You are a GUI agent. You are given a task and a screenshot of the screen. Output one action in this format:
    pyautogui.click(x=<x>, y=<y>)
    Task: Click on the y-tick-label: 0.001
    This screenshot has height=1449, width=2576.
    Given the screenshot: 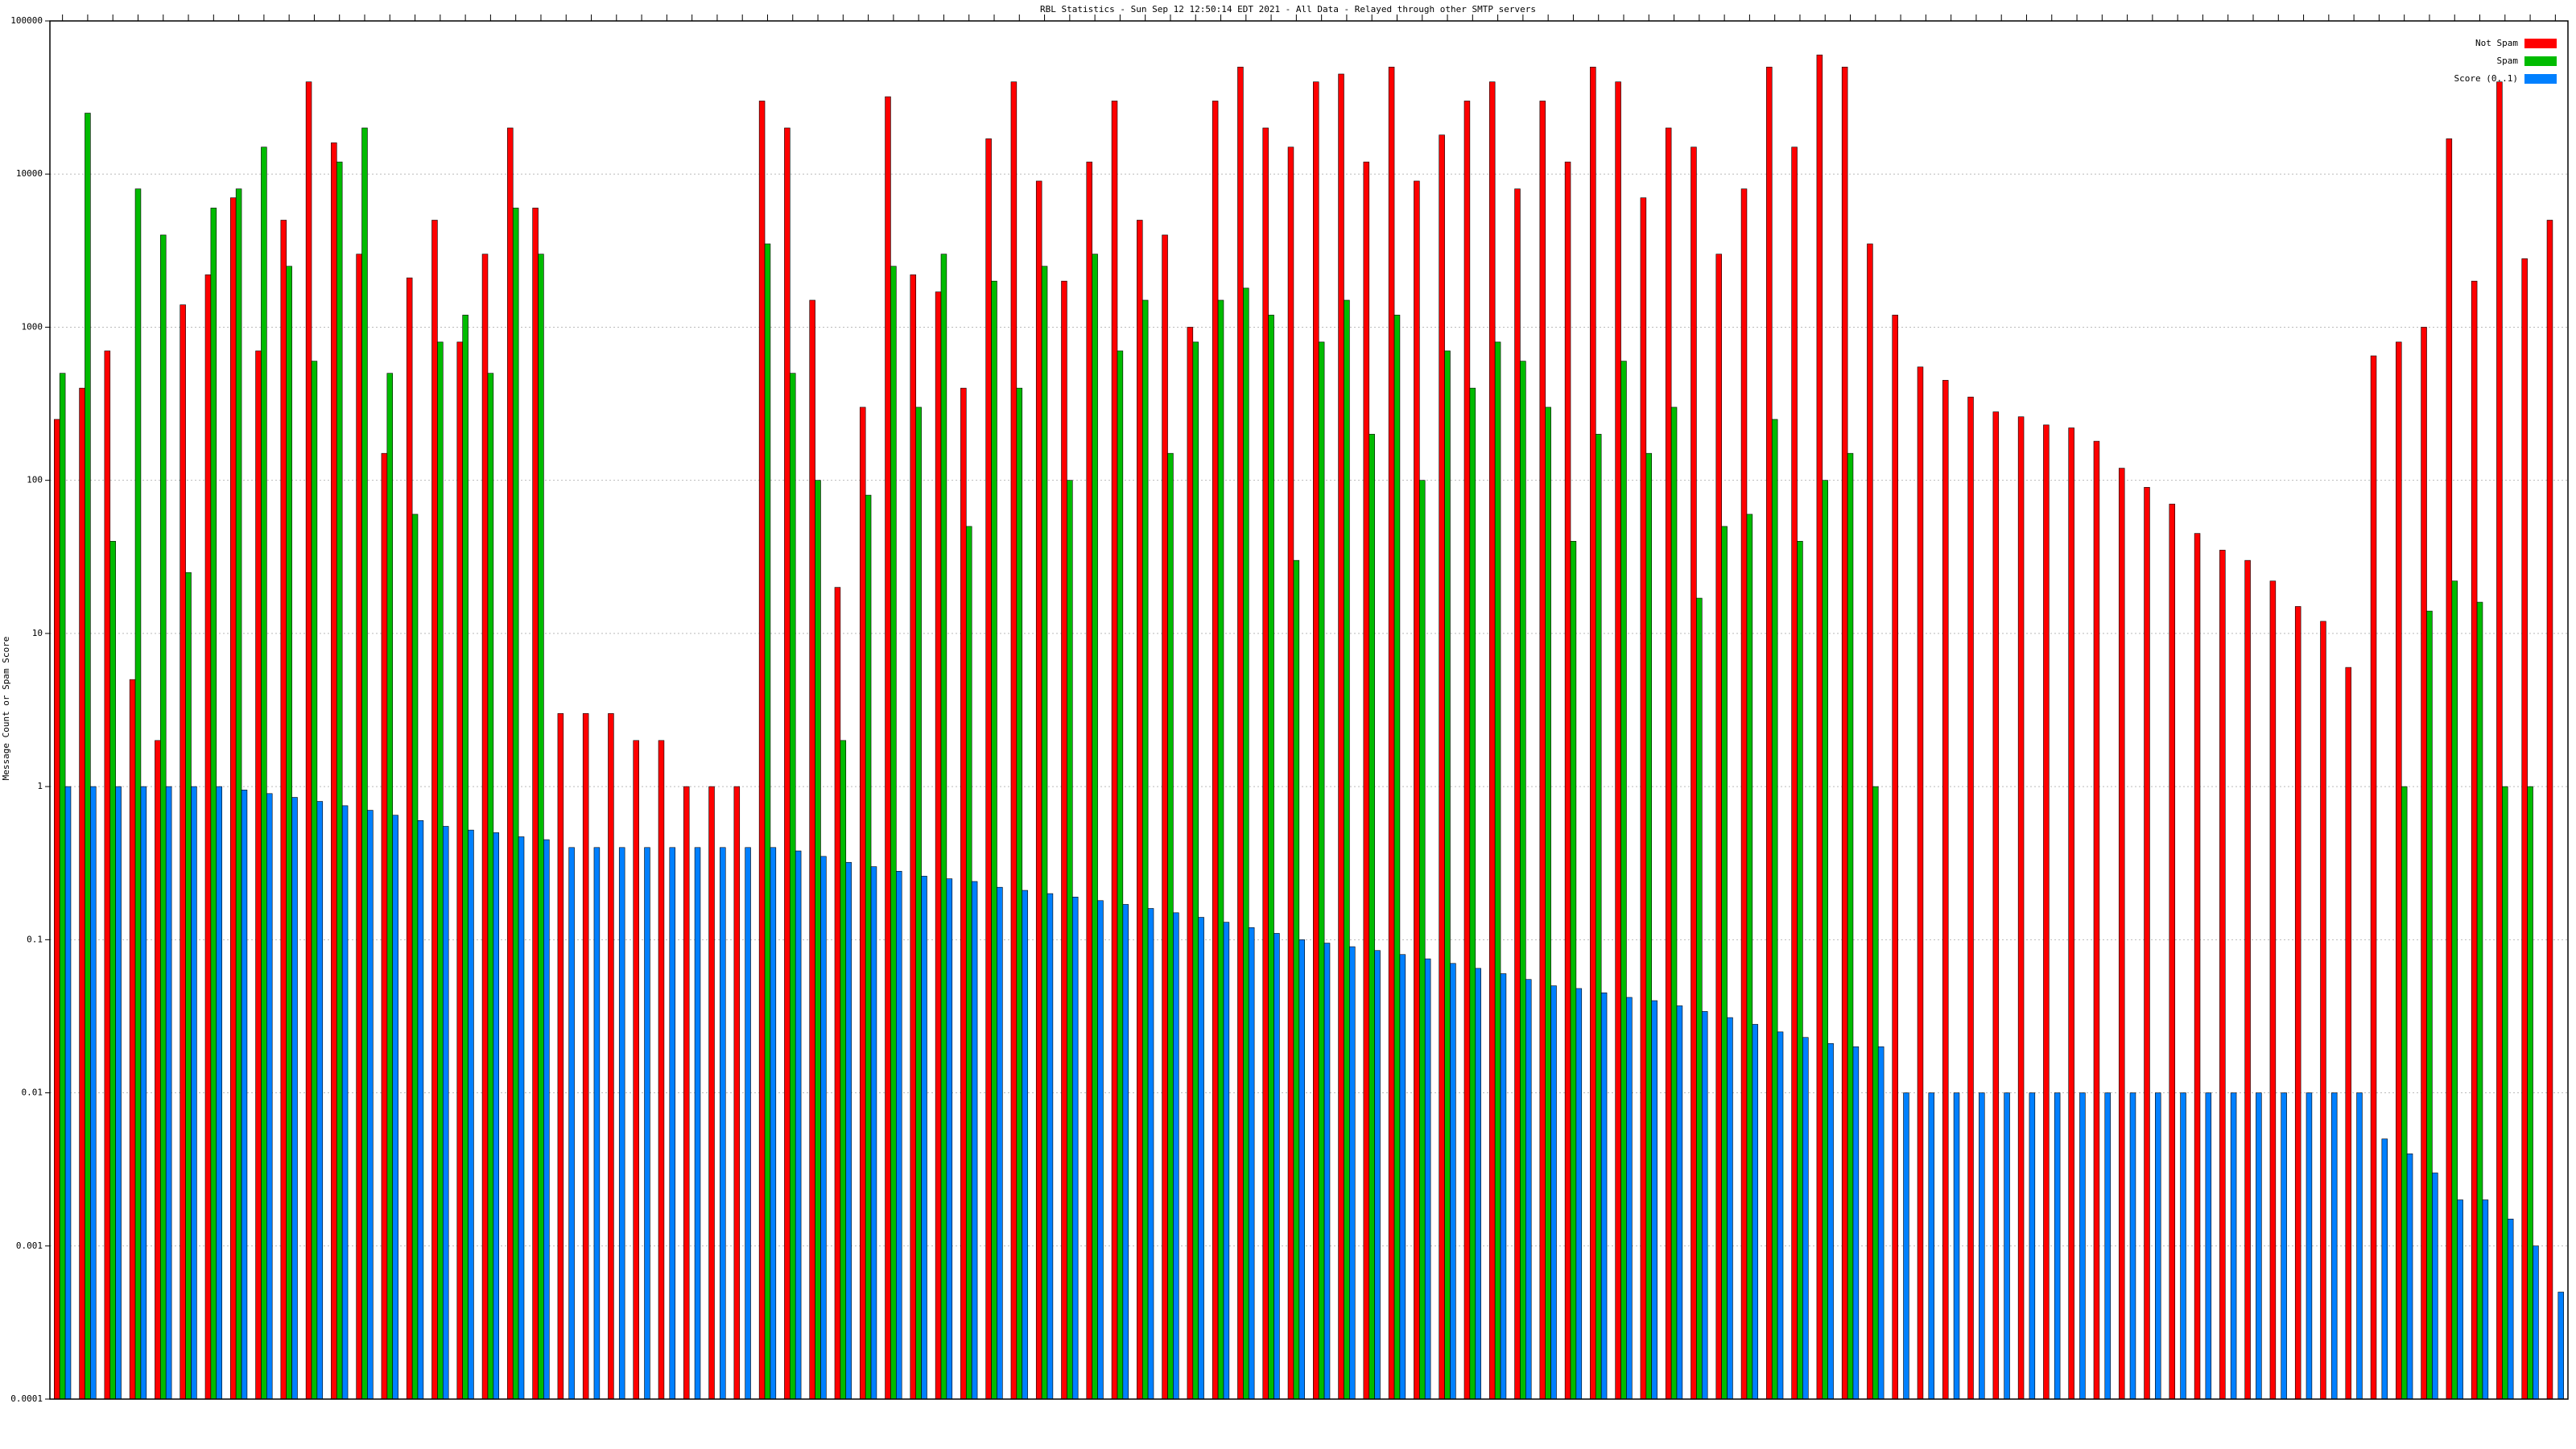 What is the action you would take?
    pyautogui.click(x=29, y=1246)
    